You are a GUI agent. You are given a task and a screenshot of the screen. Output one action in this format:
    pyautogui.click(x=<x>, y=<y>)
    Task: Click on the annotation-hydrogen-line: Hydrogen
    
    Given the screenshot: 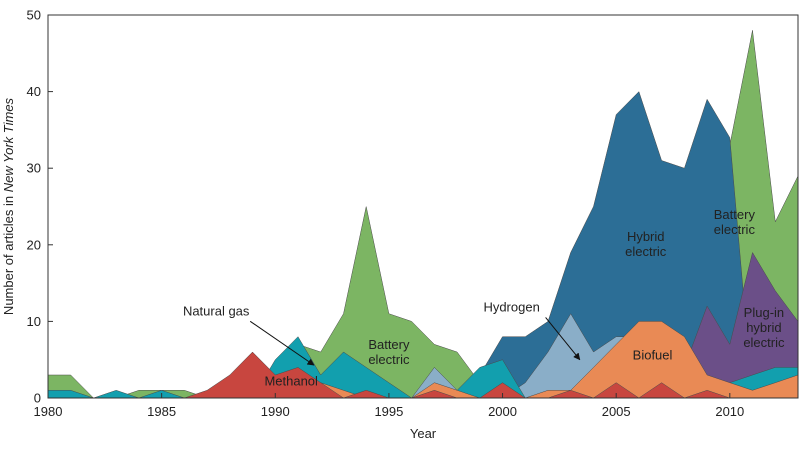 What is the action you would take?
    pyautogui.click(x=511, y=306)
    